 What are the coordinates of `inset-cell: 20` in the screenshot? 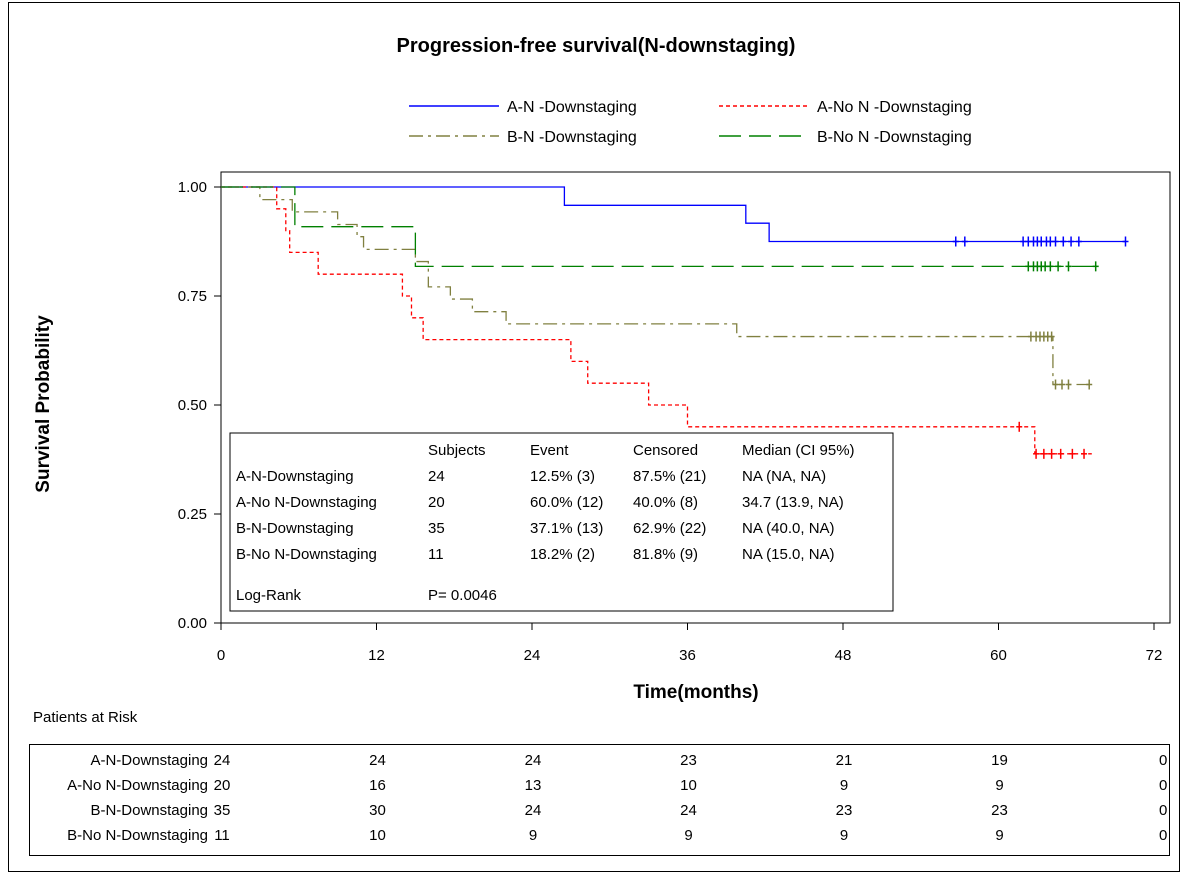 It's located at (436, 502).